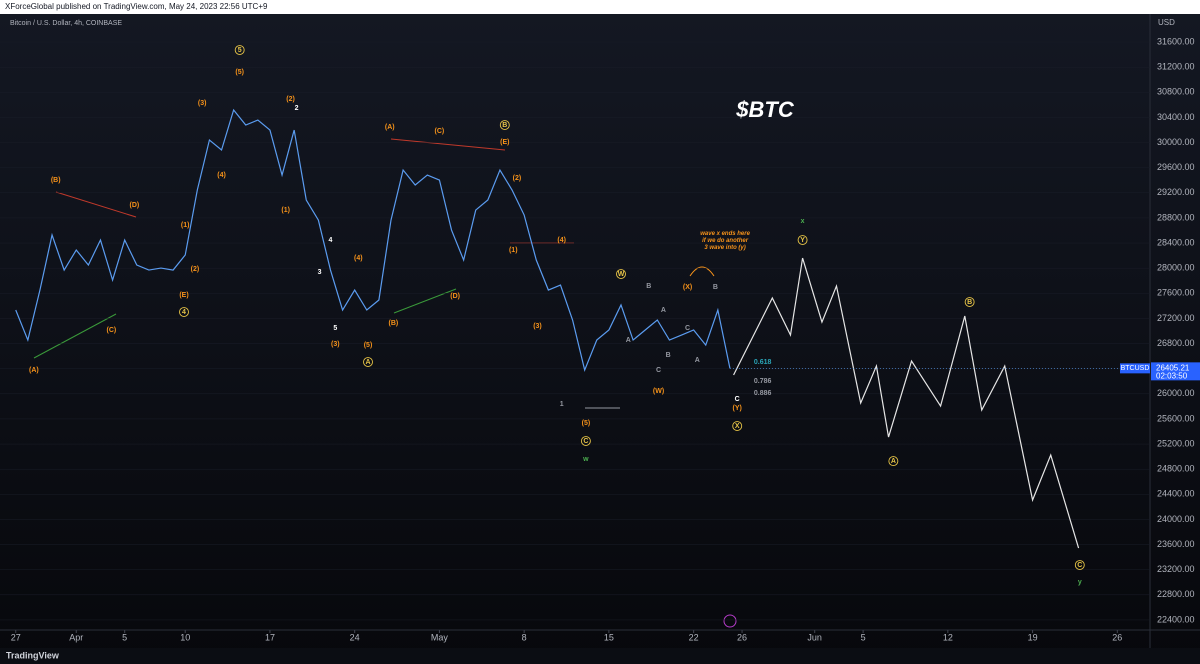  I want to click on y-tick-label: 26000.00, so click(1176, 393).